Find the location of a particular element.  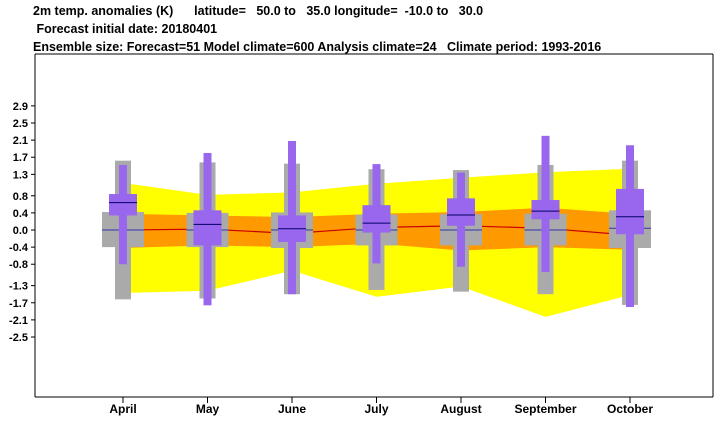

y-tick-label: 2.1 is located at coordinates (20, 141).